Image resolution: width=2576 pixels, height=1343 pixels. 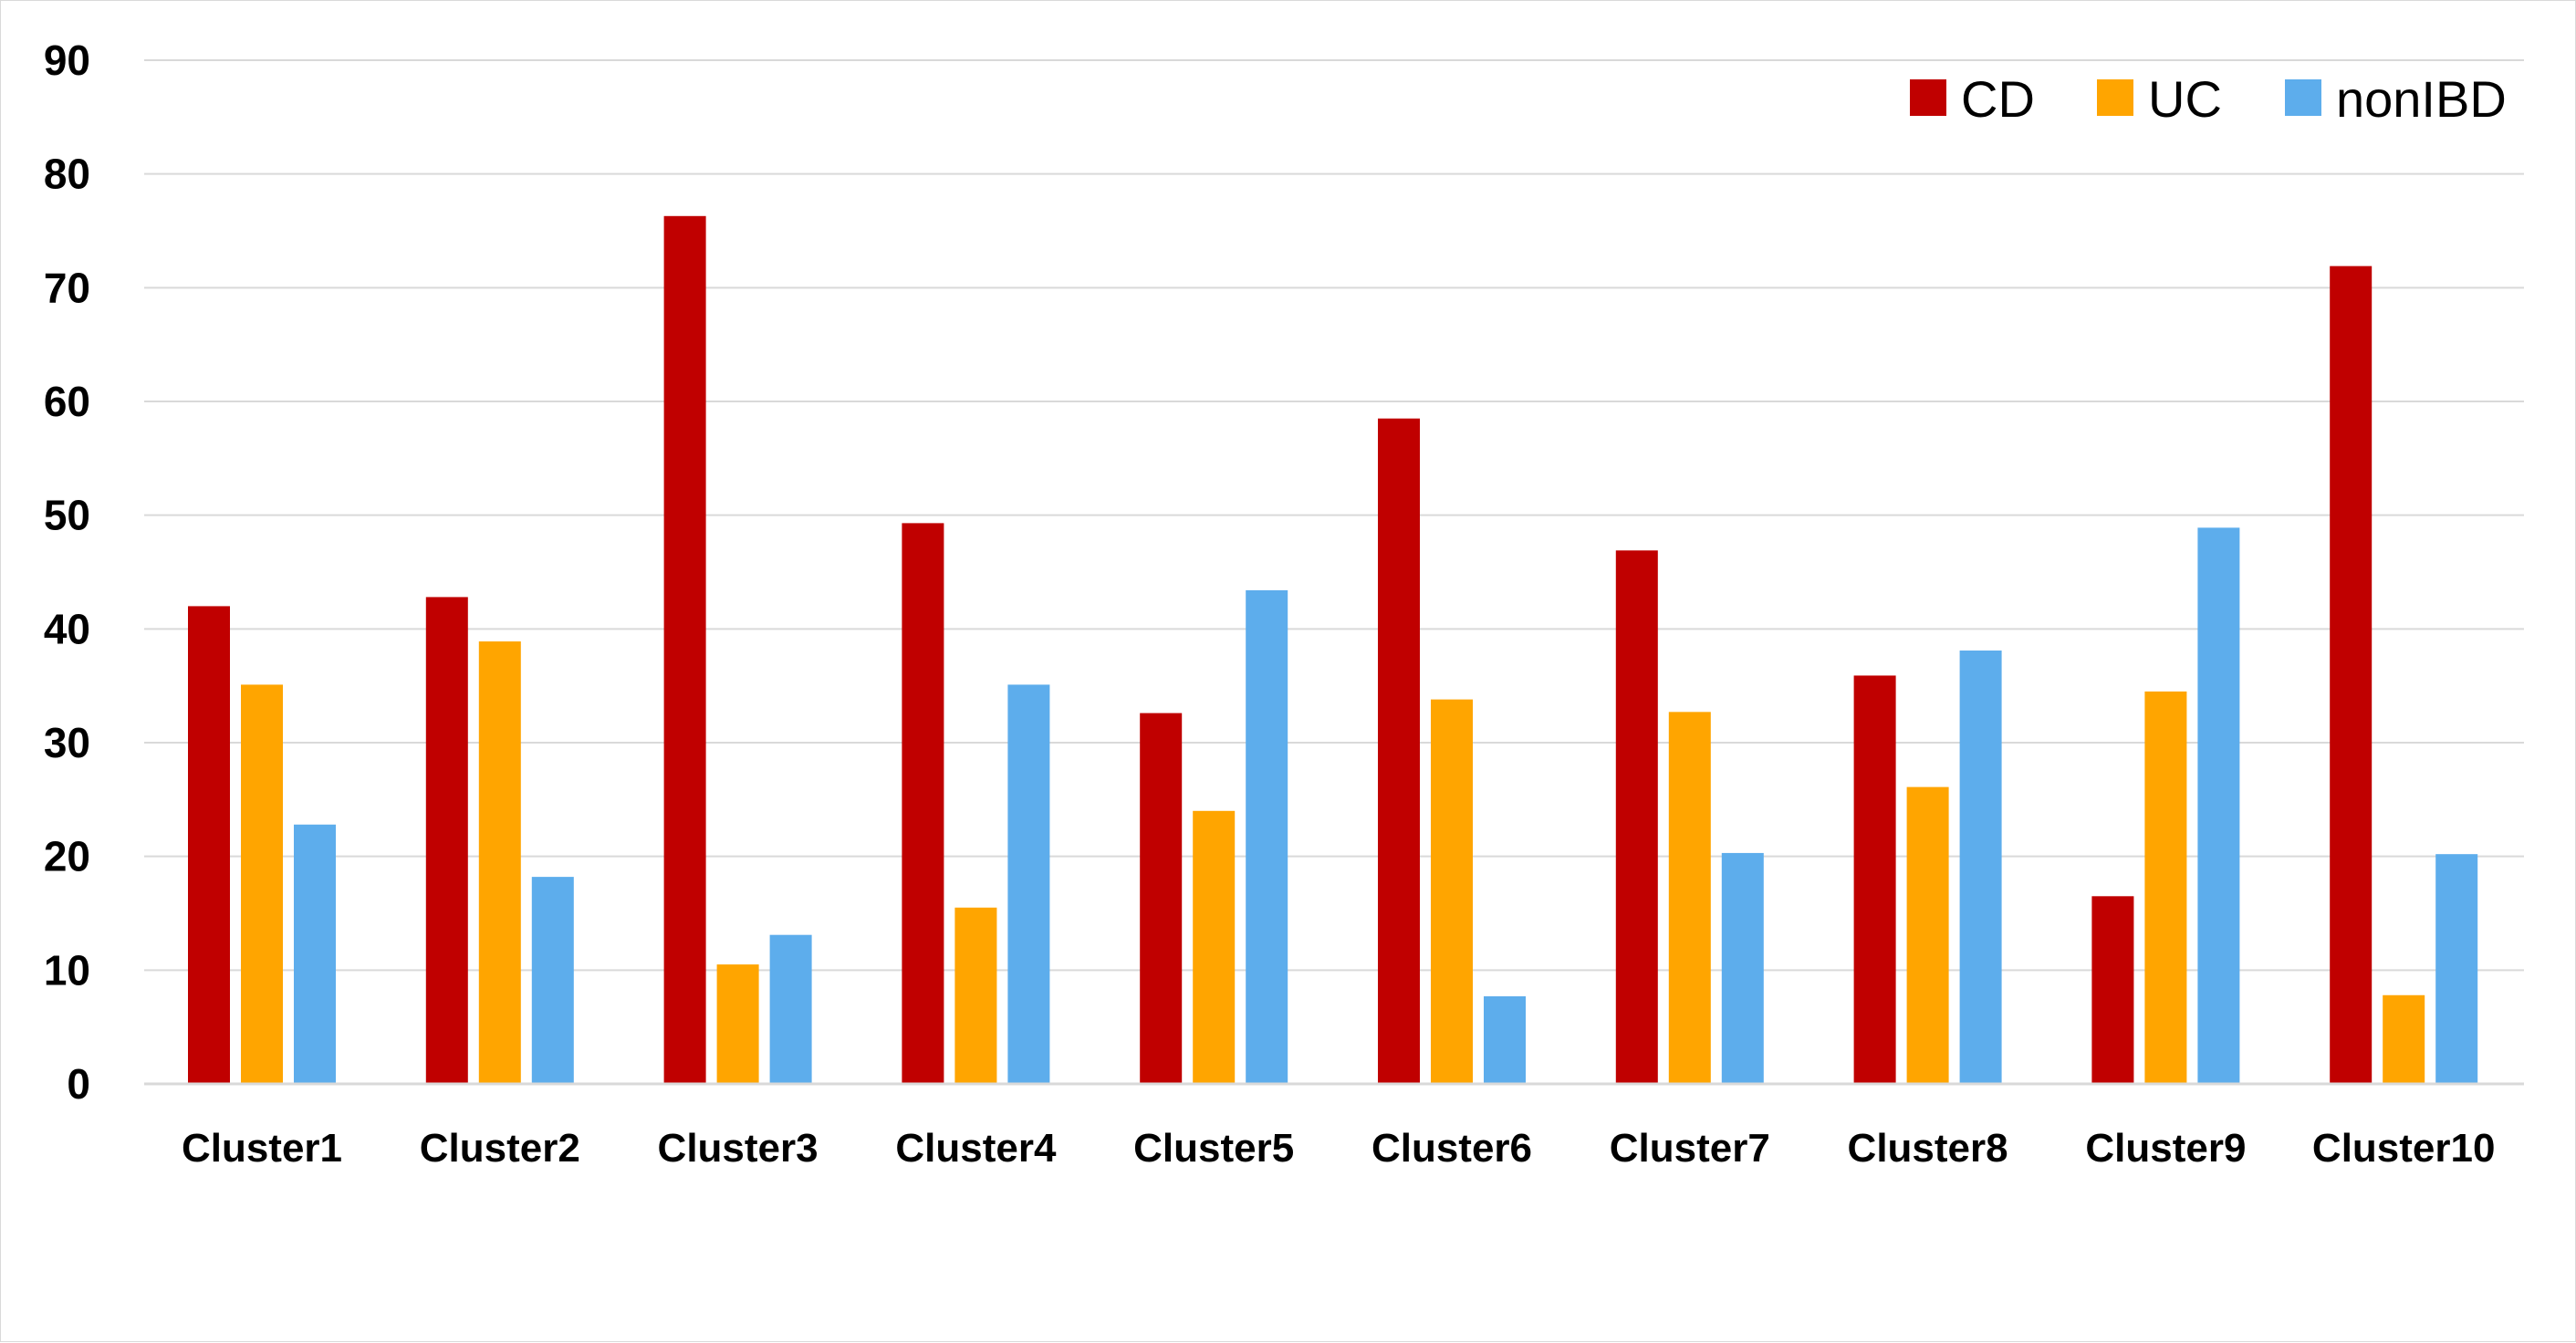 What do you see at coordinates (67, 174) in the screenshot?
I see `y-tick-label: 80` at bounding box center [67, 174].